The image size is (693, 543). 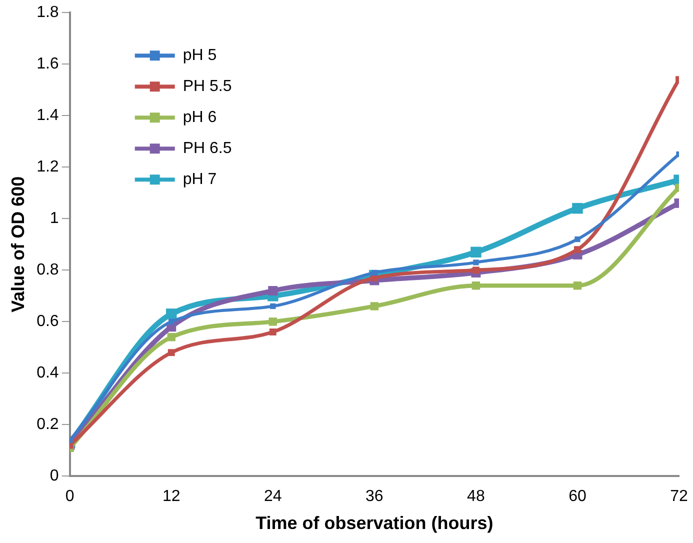 I want to click on y-tick-label: 1.8, so click(x=47, y=13).